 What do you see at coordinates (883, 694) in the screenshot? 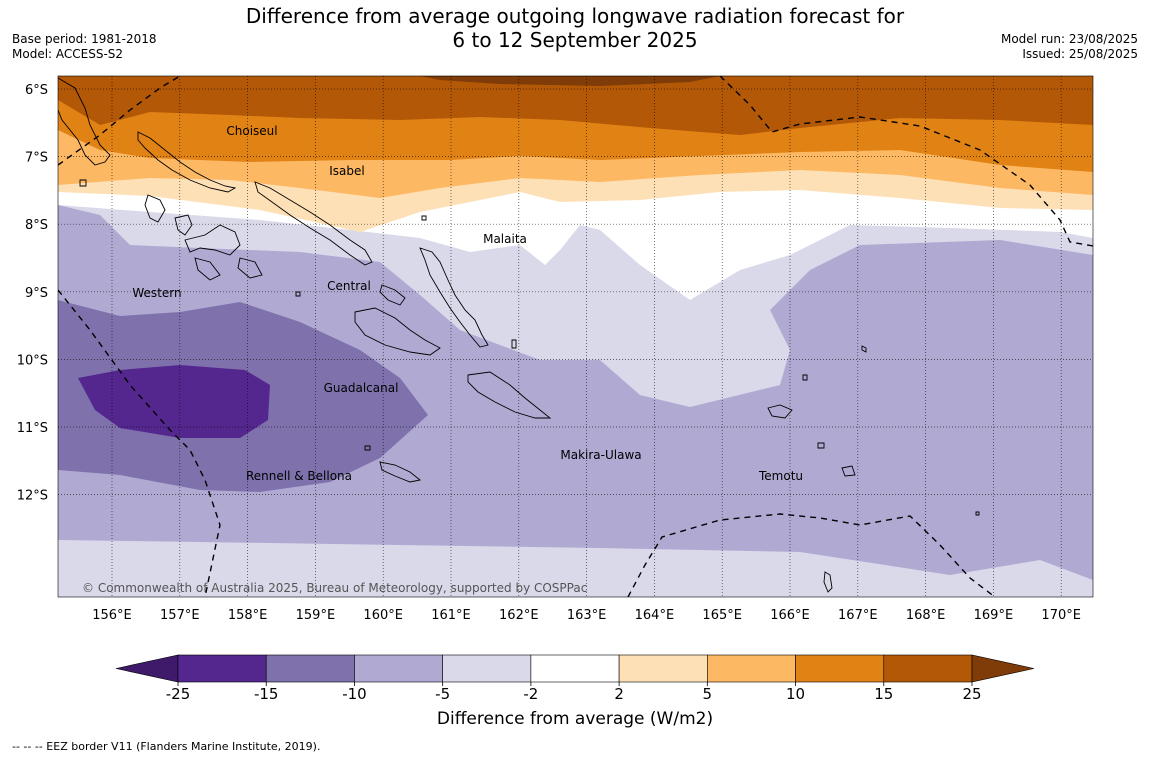
I see `colorbar-tick-label: 15` at bounding box center [883, 694].